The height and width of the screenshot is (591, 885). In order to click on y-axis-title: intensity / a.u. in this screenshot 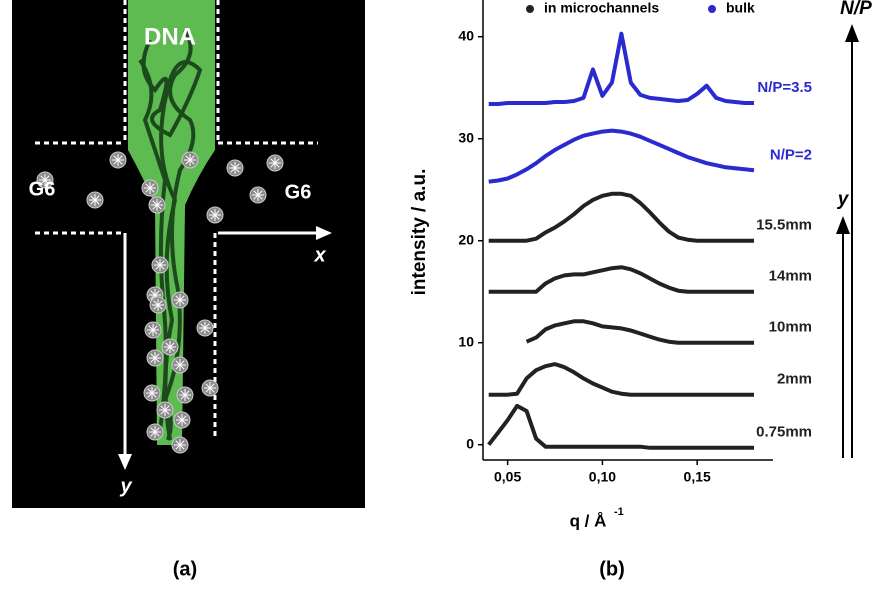, I will do `click(419, 232)`.